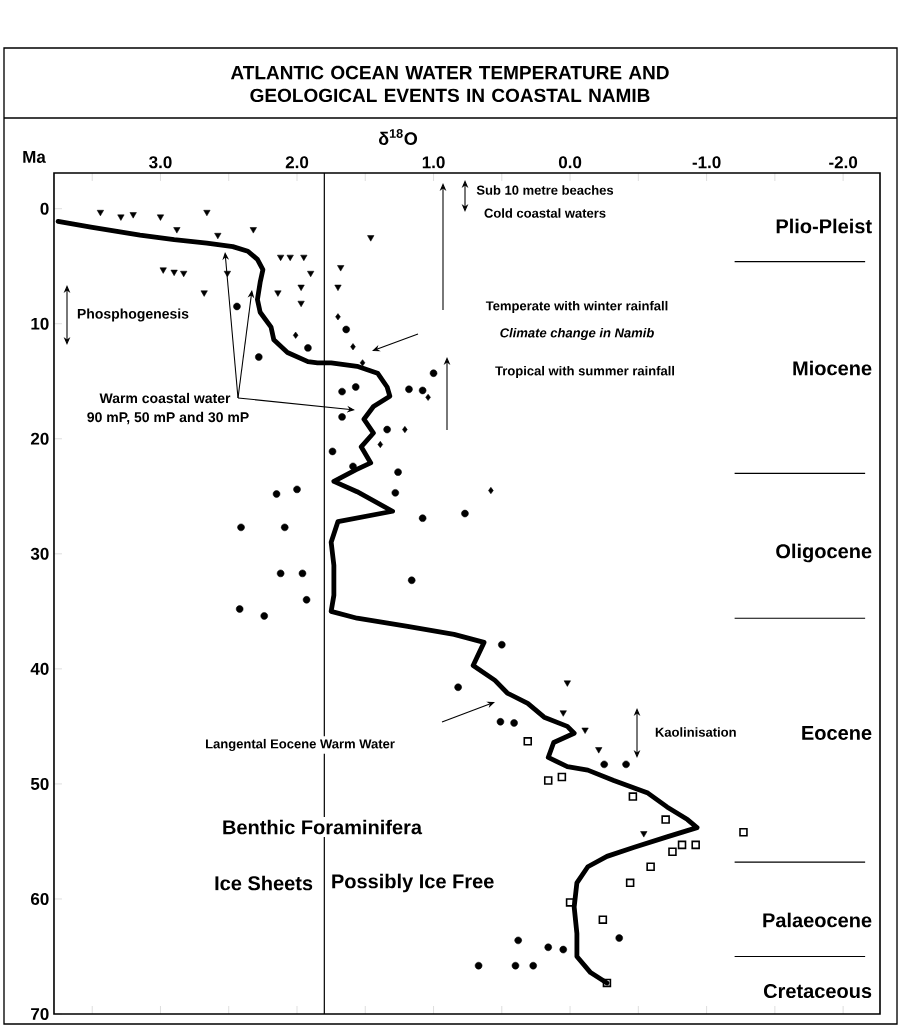 This screenshot has height=1028, width=901. Describe the element at coordinates (706, 162) in the screenshot. I see `x-tick-label: -1.0` at that location.